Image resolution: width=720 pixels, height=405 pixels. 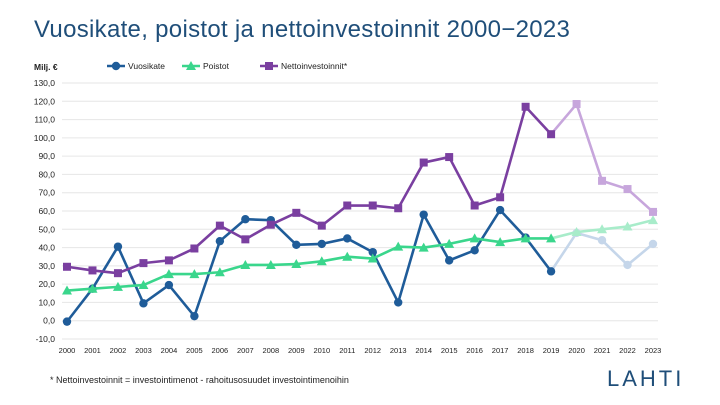 I want to click on series-line, so click(x=309, y=264).